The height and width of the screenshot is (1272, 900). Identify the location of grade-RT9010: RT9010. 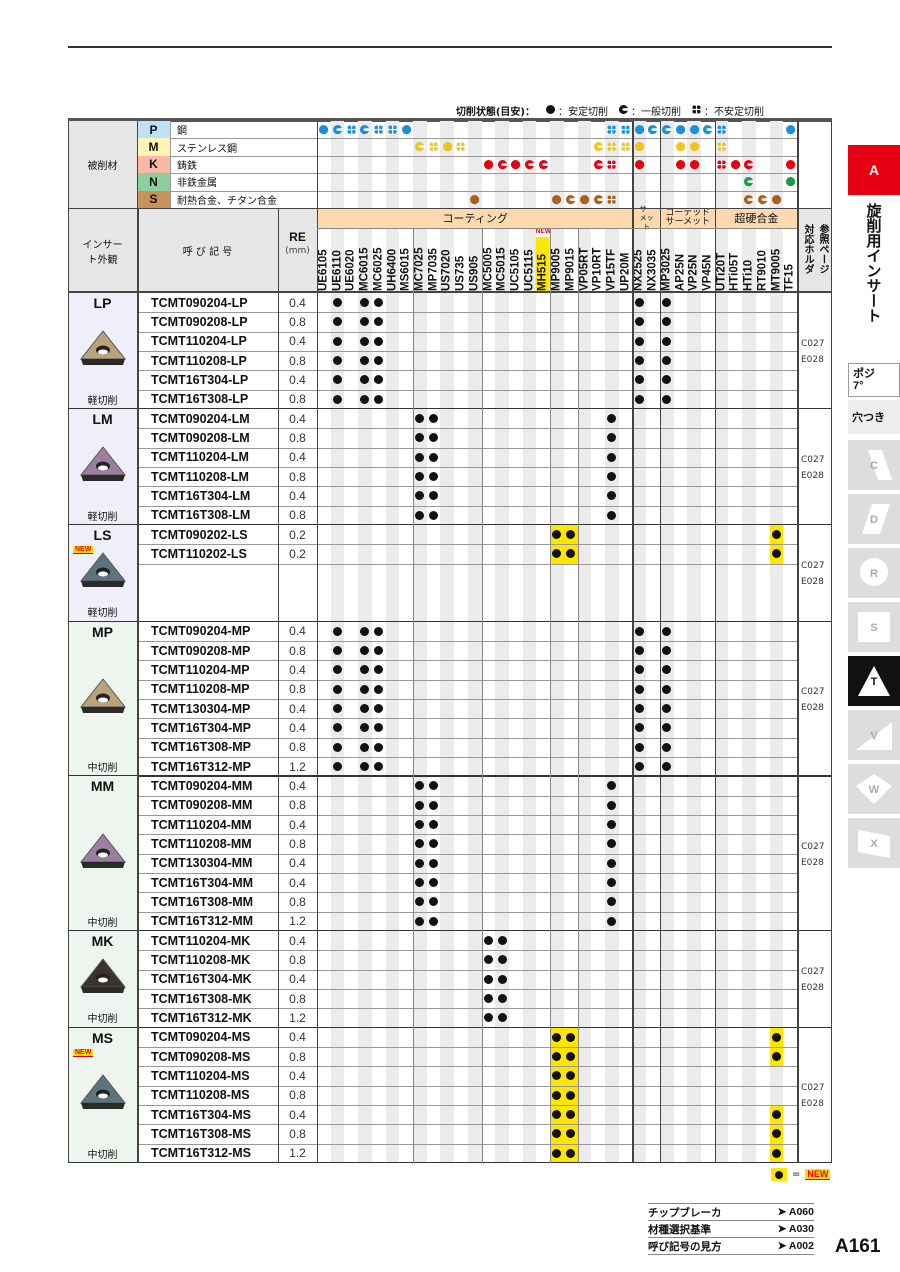
(762, 270).